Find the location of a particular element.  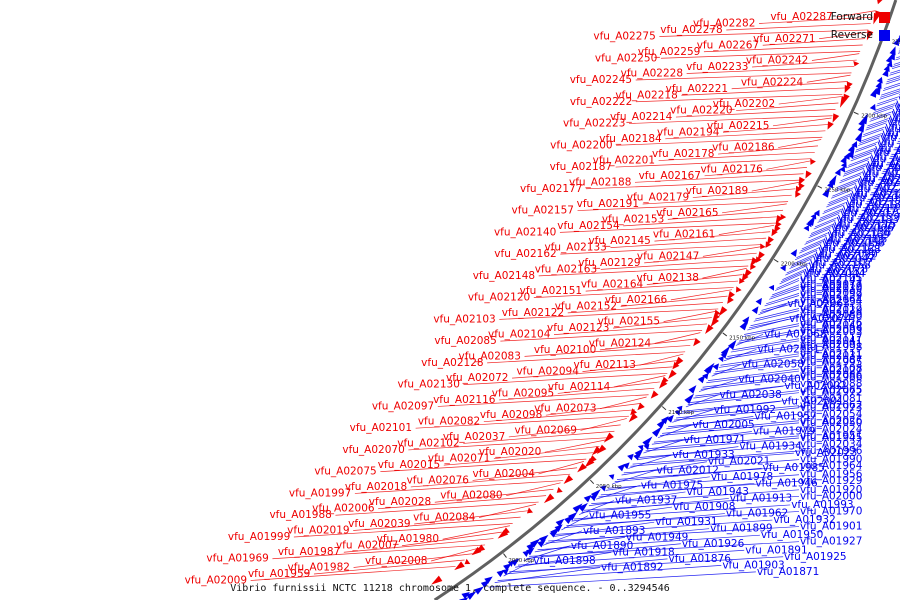

reverse-gene-label: vfu_A01876 is located at coordinates (699, 559).